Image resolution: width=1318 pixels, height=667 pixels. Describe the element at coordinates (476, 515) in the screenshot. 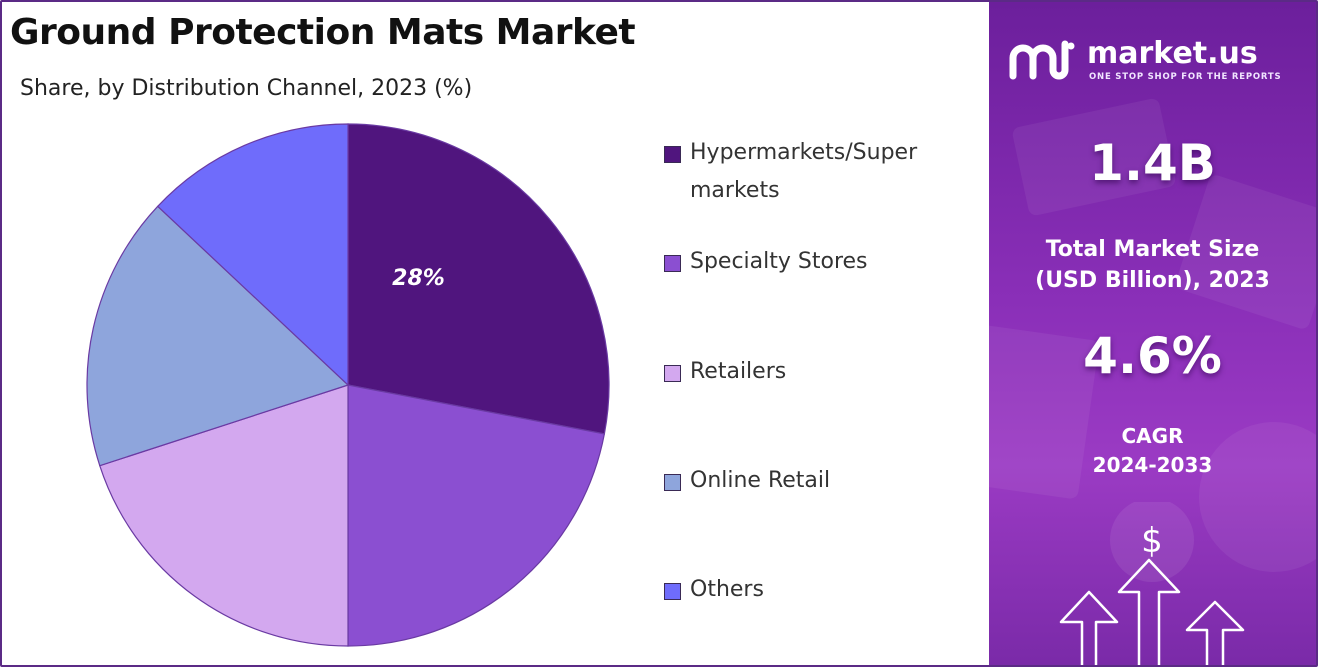

I see `pie-slice-specialty-stores` at that location.